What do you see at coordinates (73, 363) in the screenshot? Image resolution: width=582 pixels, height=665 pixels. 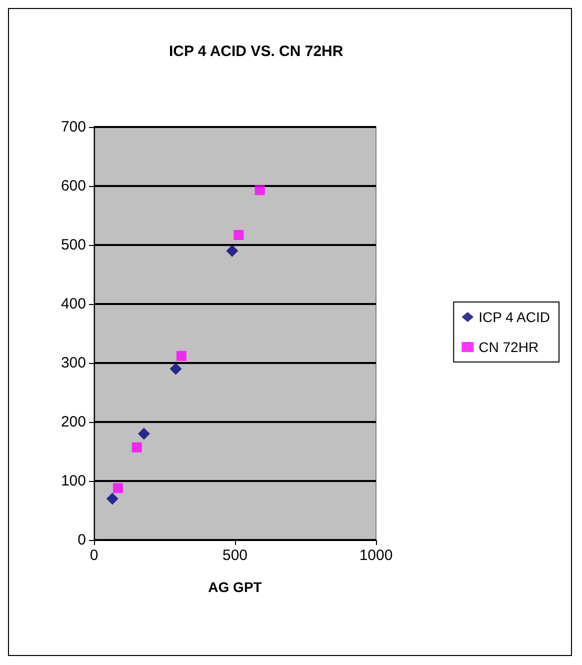 I see `y-tick-label: 300` at bounding box center [73, 363].